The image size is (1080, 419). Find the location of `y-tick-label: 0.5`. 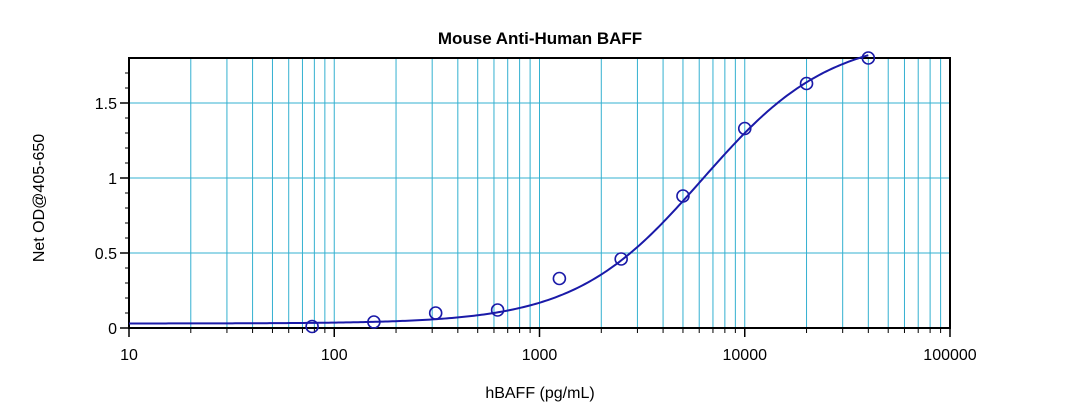

y-tick-label: 0.5 is located at coordinates (106, 254).